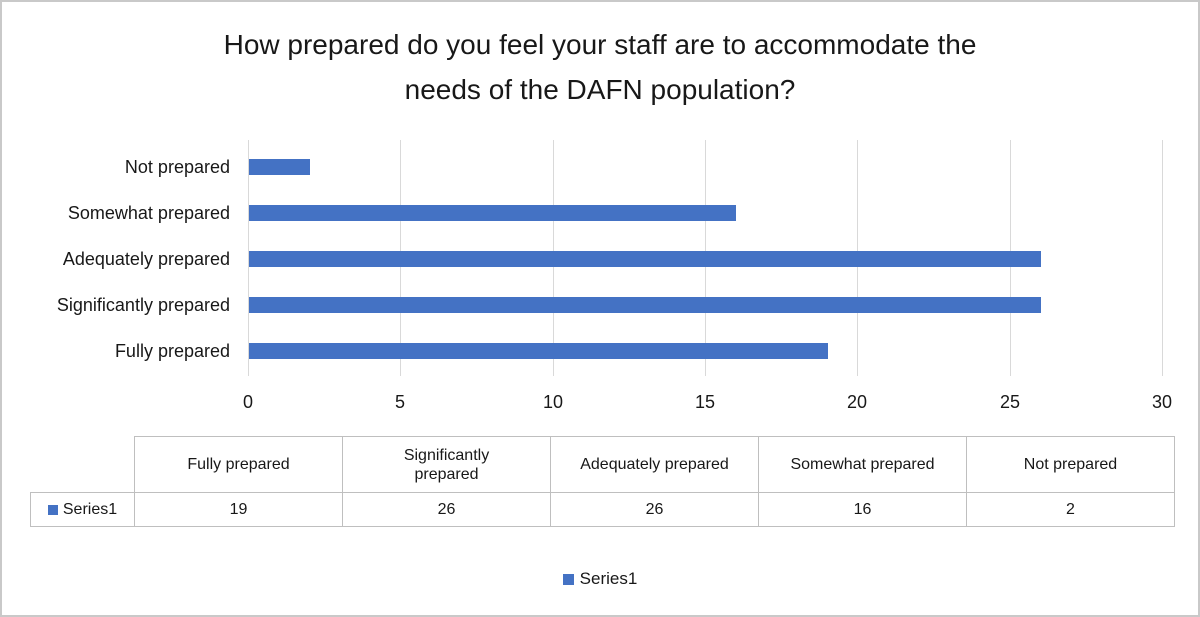  I want to click on x-tick-label: 30, so click(1162, 402).